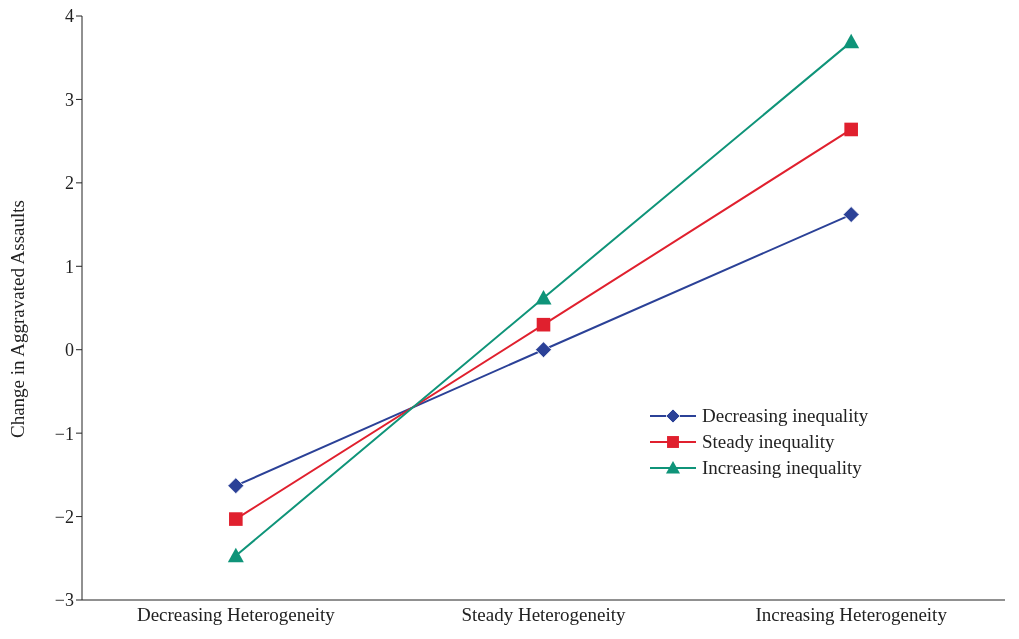  Describe the element at coordinates (64, 516) in the screenshot. I see `y-tick-label: −2` at that location.